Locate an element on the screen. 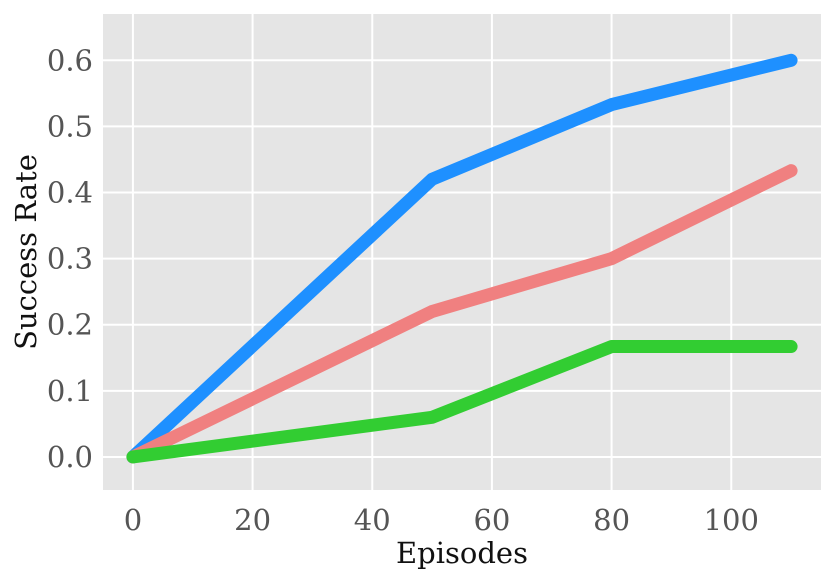 This screenshot has width=831, height=583. y-axis-ticks: 0.0 0.1 0.2 0.3 0.4 0.5 0.6 is located at coordinates (70, 258).